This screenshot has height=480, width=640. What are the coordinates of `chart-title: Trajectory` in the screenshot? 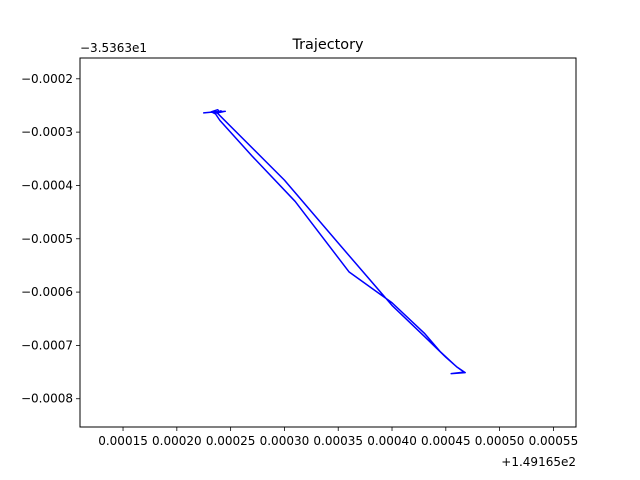 It's located at (327, 45).